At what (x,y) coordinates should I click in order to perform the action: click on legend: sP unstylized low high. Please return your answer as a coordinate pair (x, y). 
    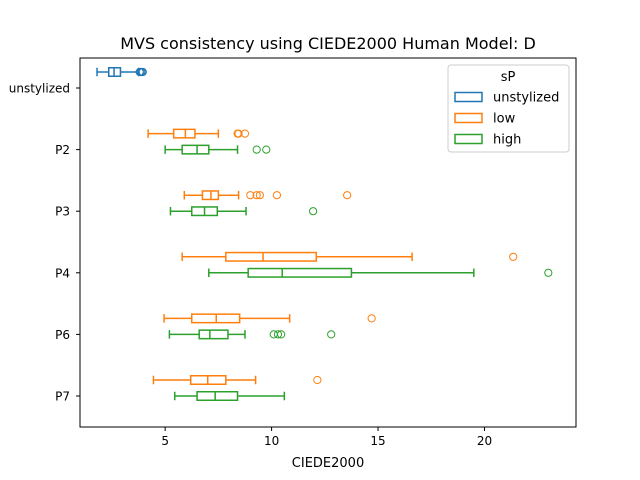
    Looking at the image, I should click on (508, 108).